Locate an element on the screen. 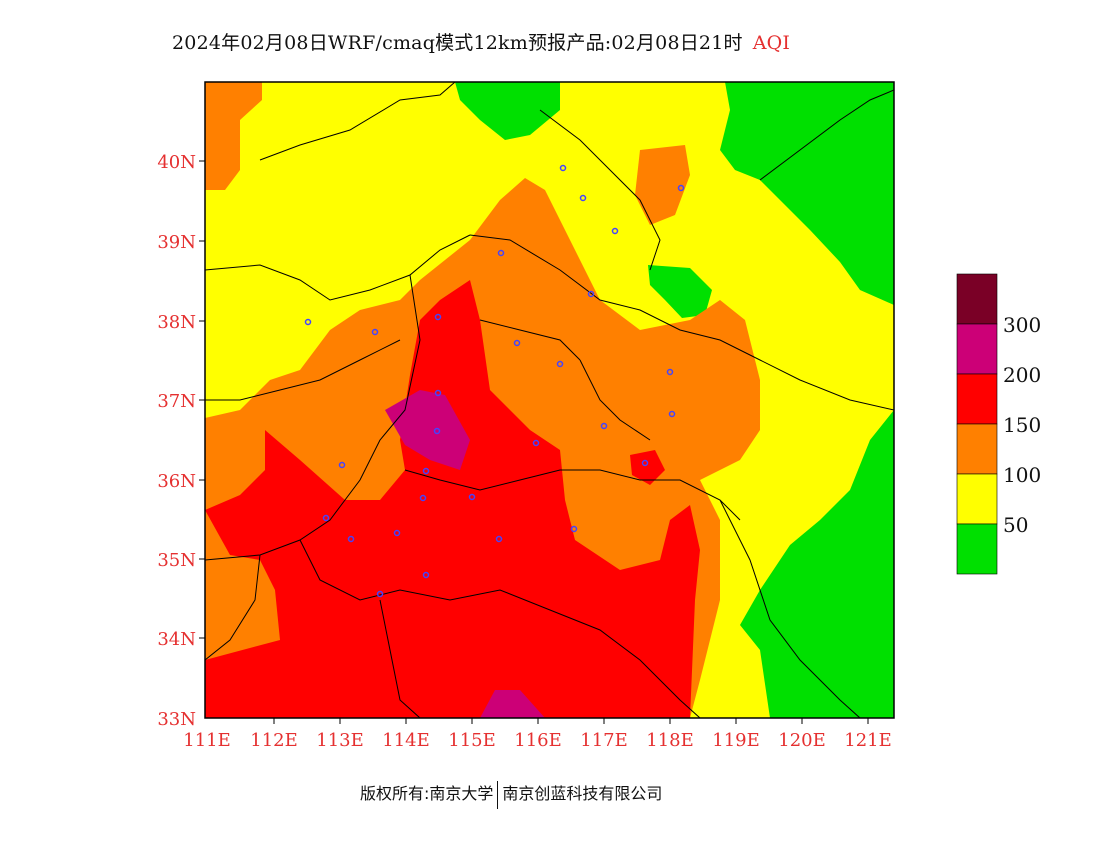 This screenshot has width=1100, height=850. lon-tick-label: 118E is located at coordinates (670, 740).